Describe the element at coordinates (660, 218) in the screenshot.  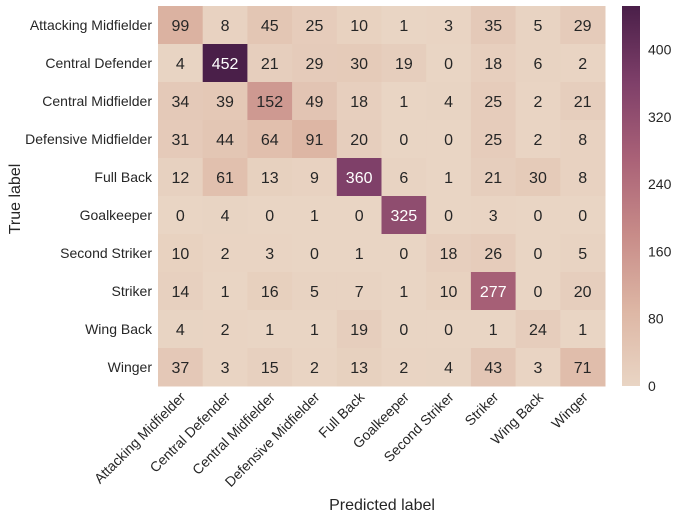
I see `colorbar-ticks: 0 80 160 240 320 400` at that location.